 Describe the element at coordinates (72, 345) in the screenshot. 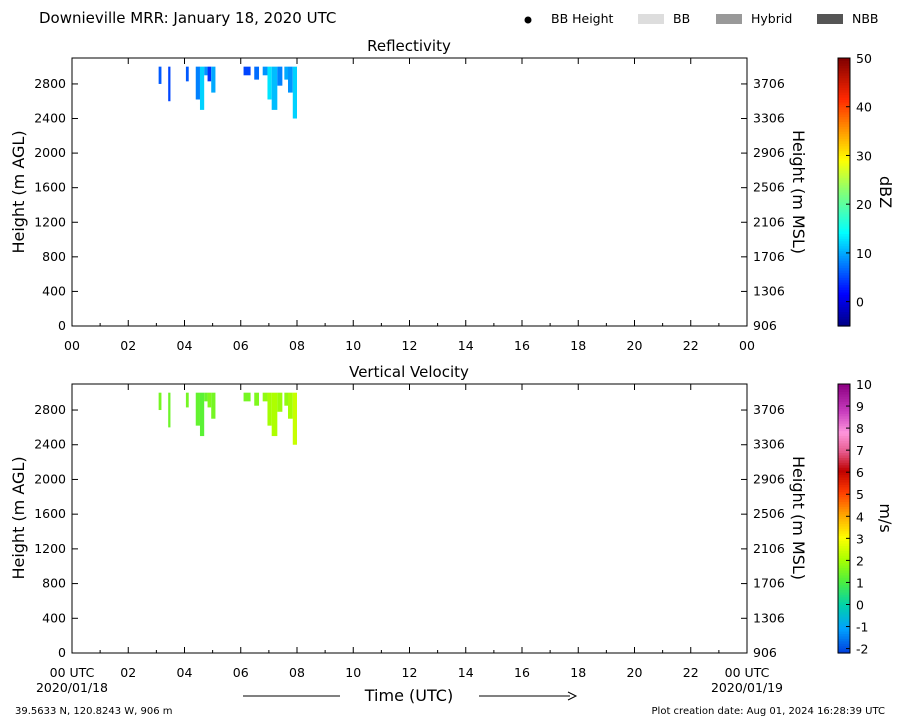

I see `x-tick-label-0-0: 00` at that location.